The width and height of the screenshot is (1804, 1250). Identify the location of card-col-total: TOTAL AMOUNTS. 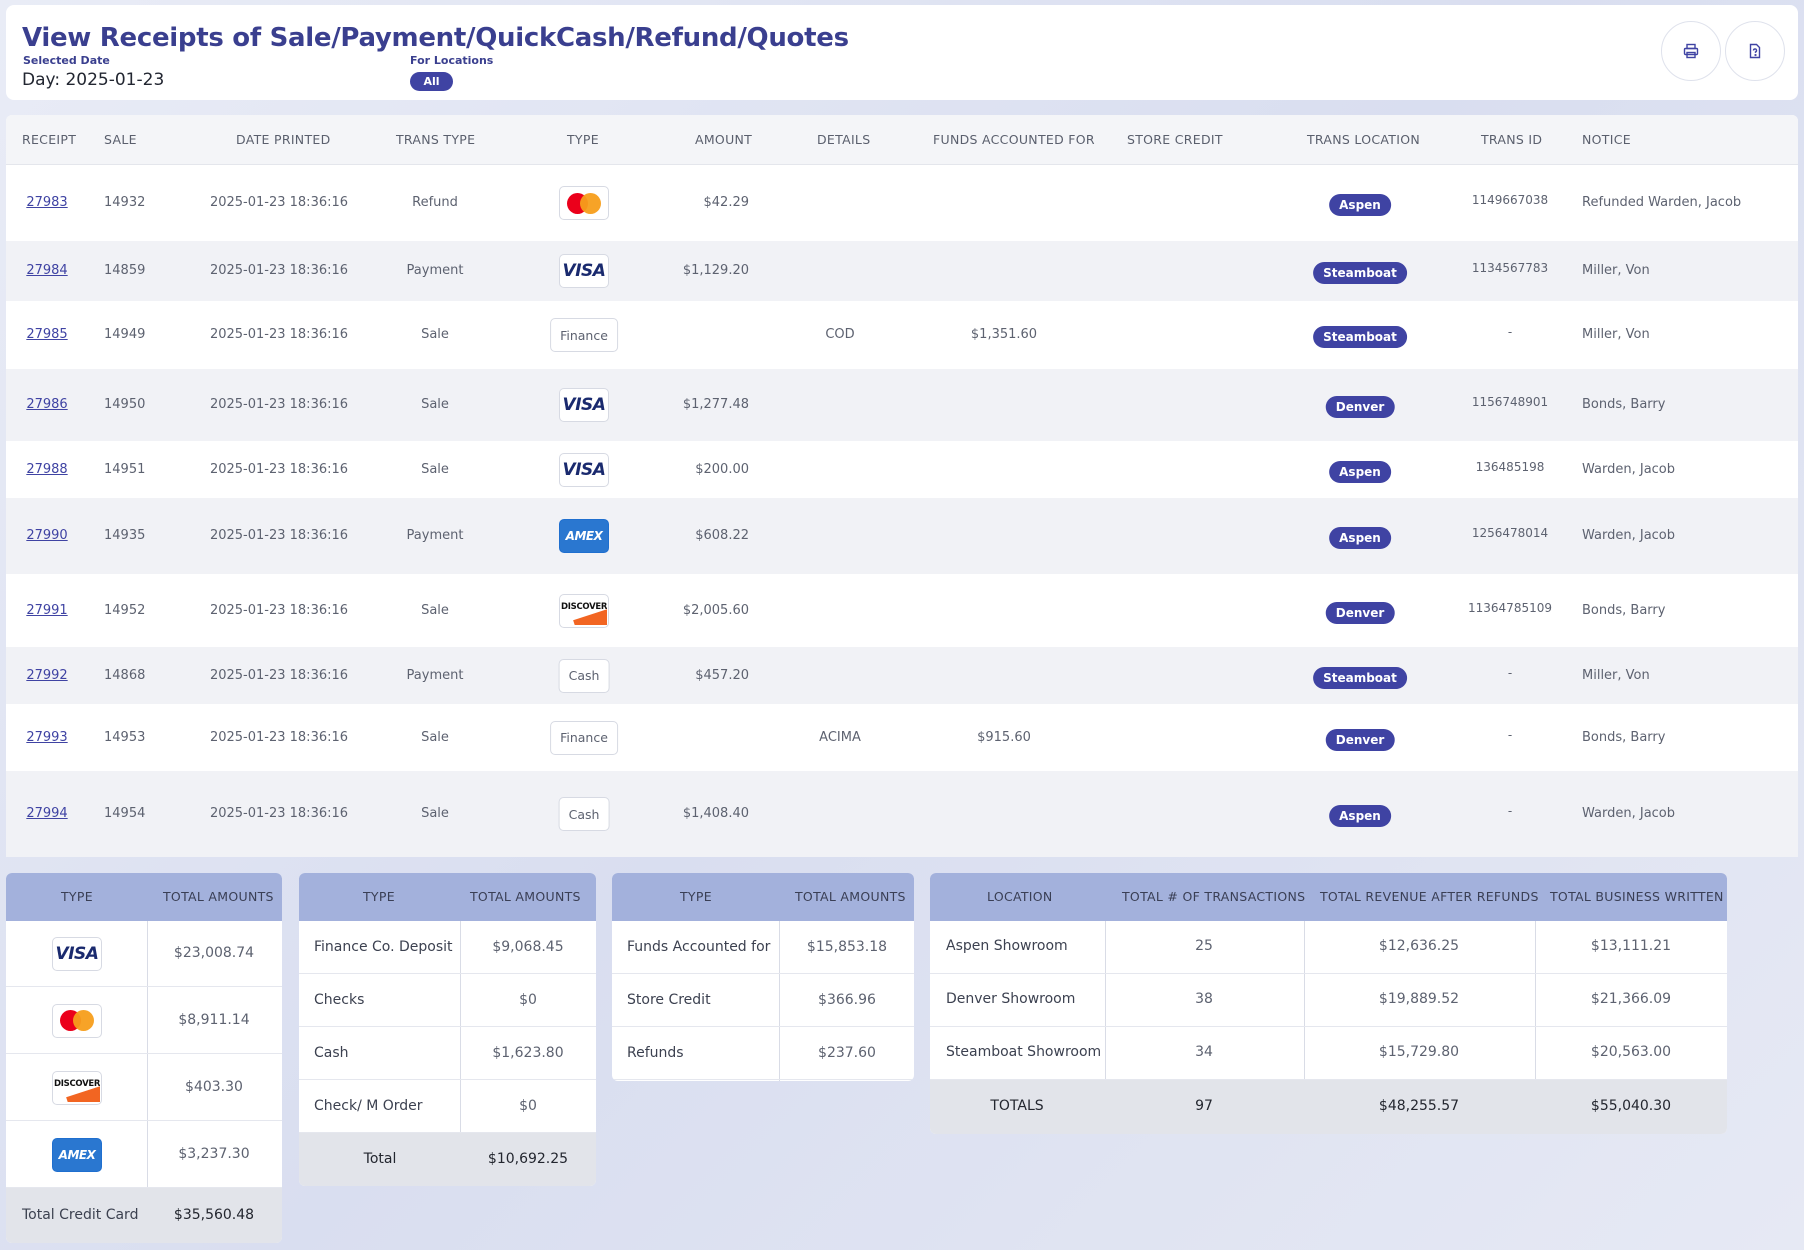
(218, 896).